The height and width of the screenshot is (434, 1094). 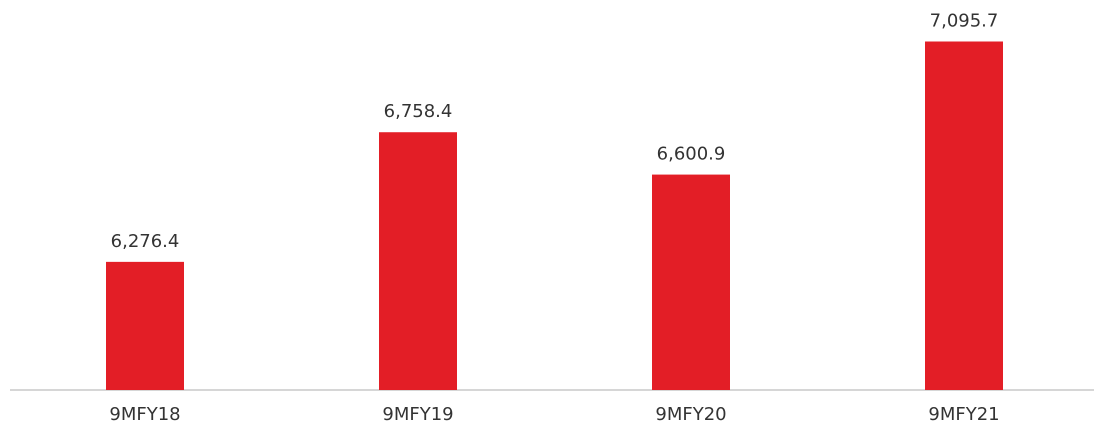 I want to click on x-tick-label: 9MFY19, so click(x=417, y=414).